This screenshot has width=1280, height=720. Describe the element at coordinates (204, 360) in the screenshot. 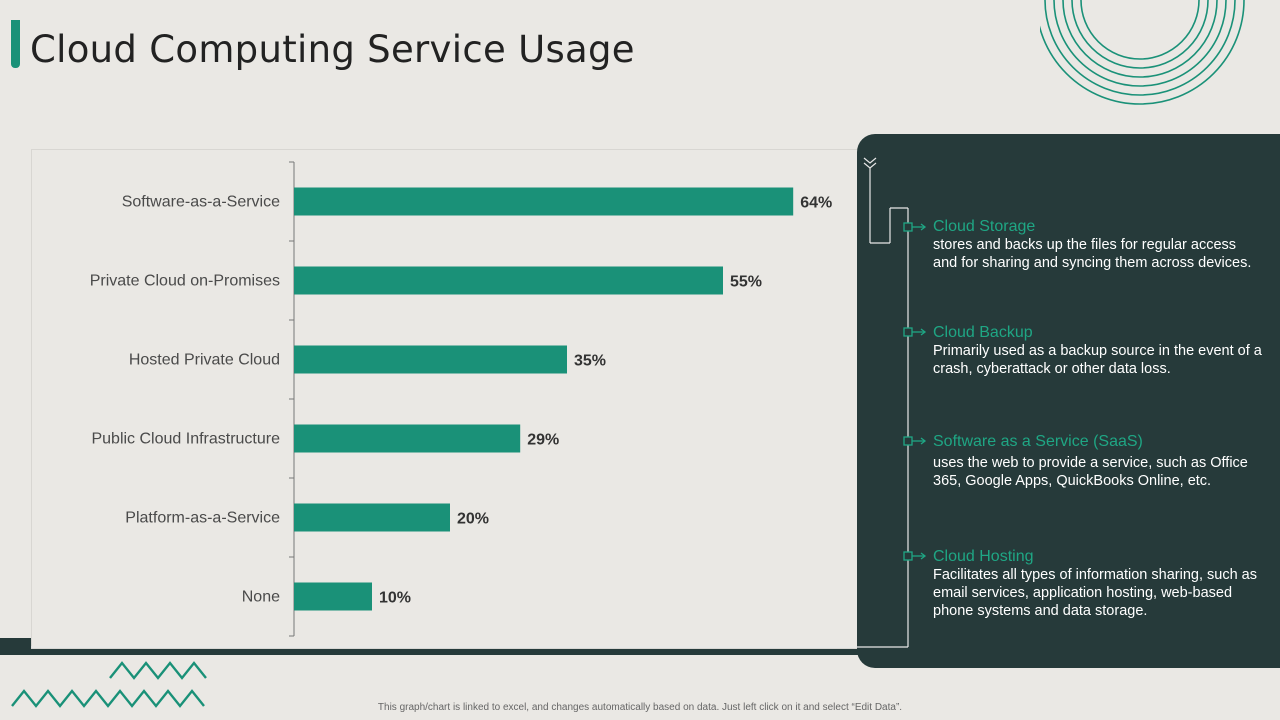

I see `category-label: Hosted Private Cloud` at that location.